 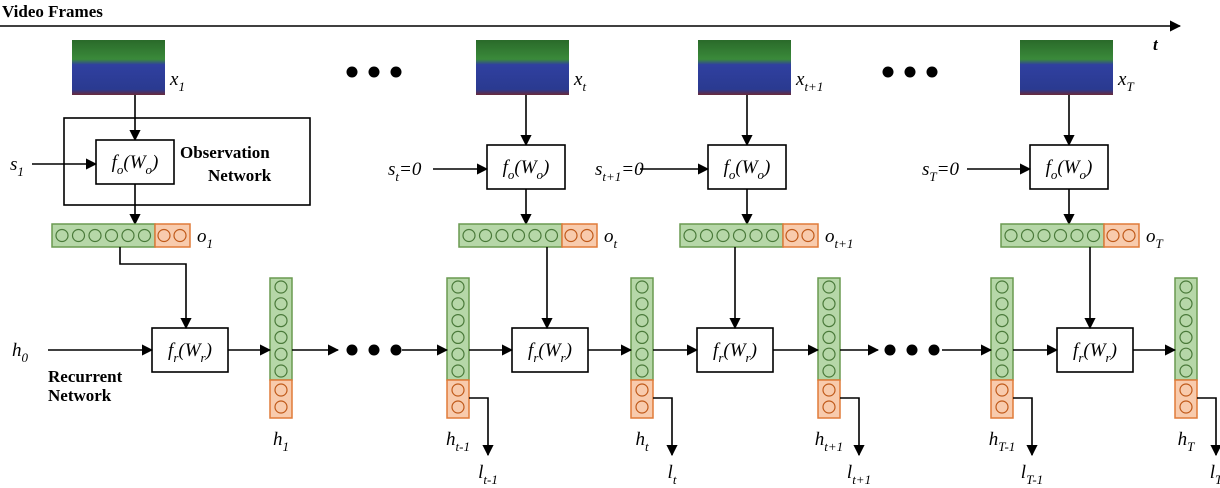 I want to click on output-label-sub: T-1, so click(x=1034, y=479).